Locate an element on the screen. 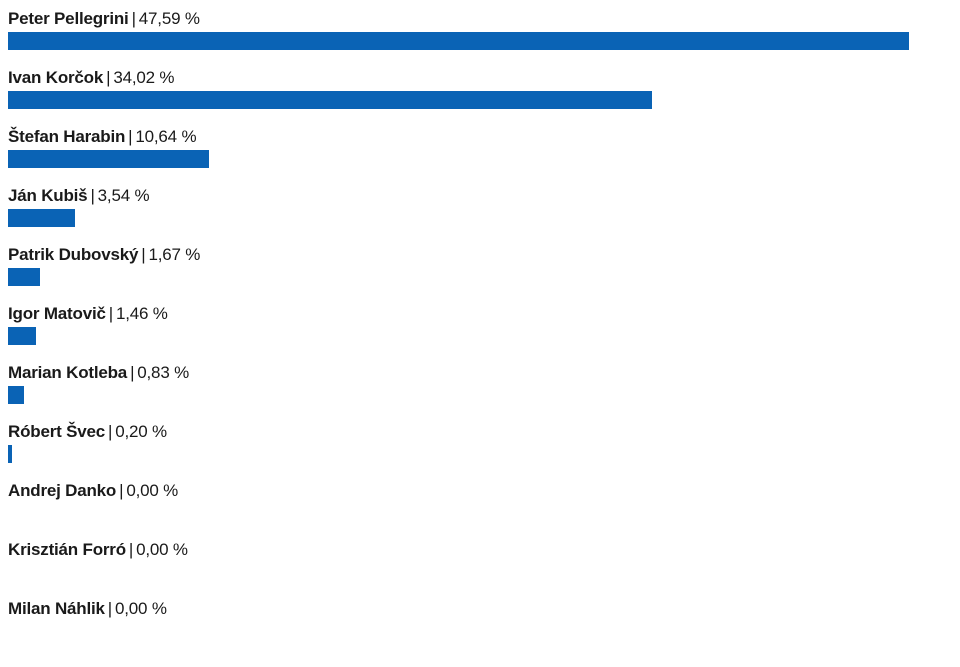 The width and height of the screenshot is (960, 667). candidate-label: Ján Kubiš | 3,54 % is located at coordinates (79, 196).